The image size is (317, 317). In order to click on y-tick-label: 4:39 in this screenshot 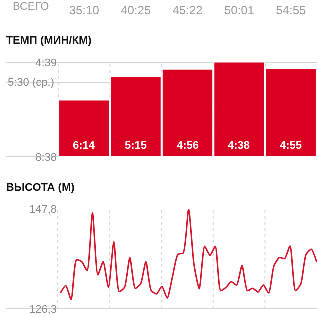, I will do `click(46, 64)`.